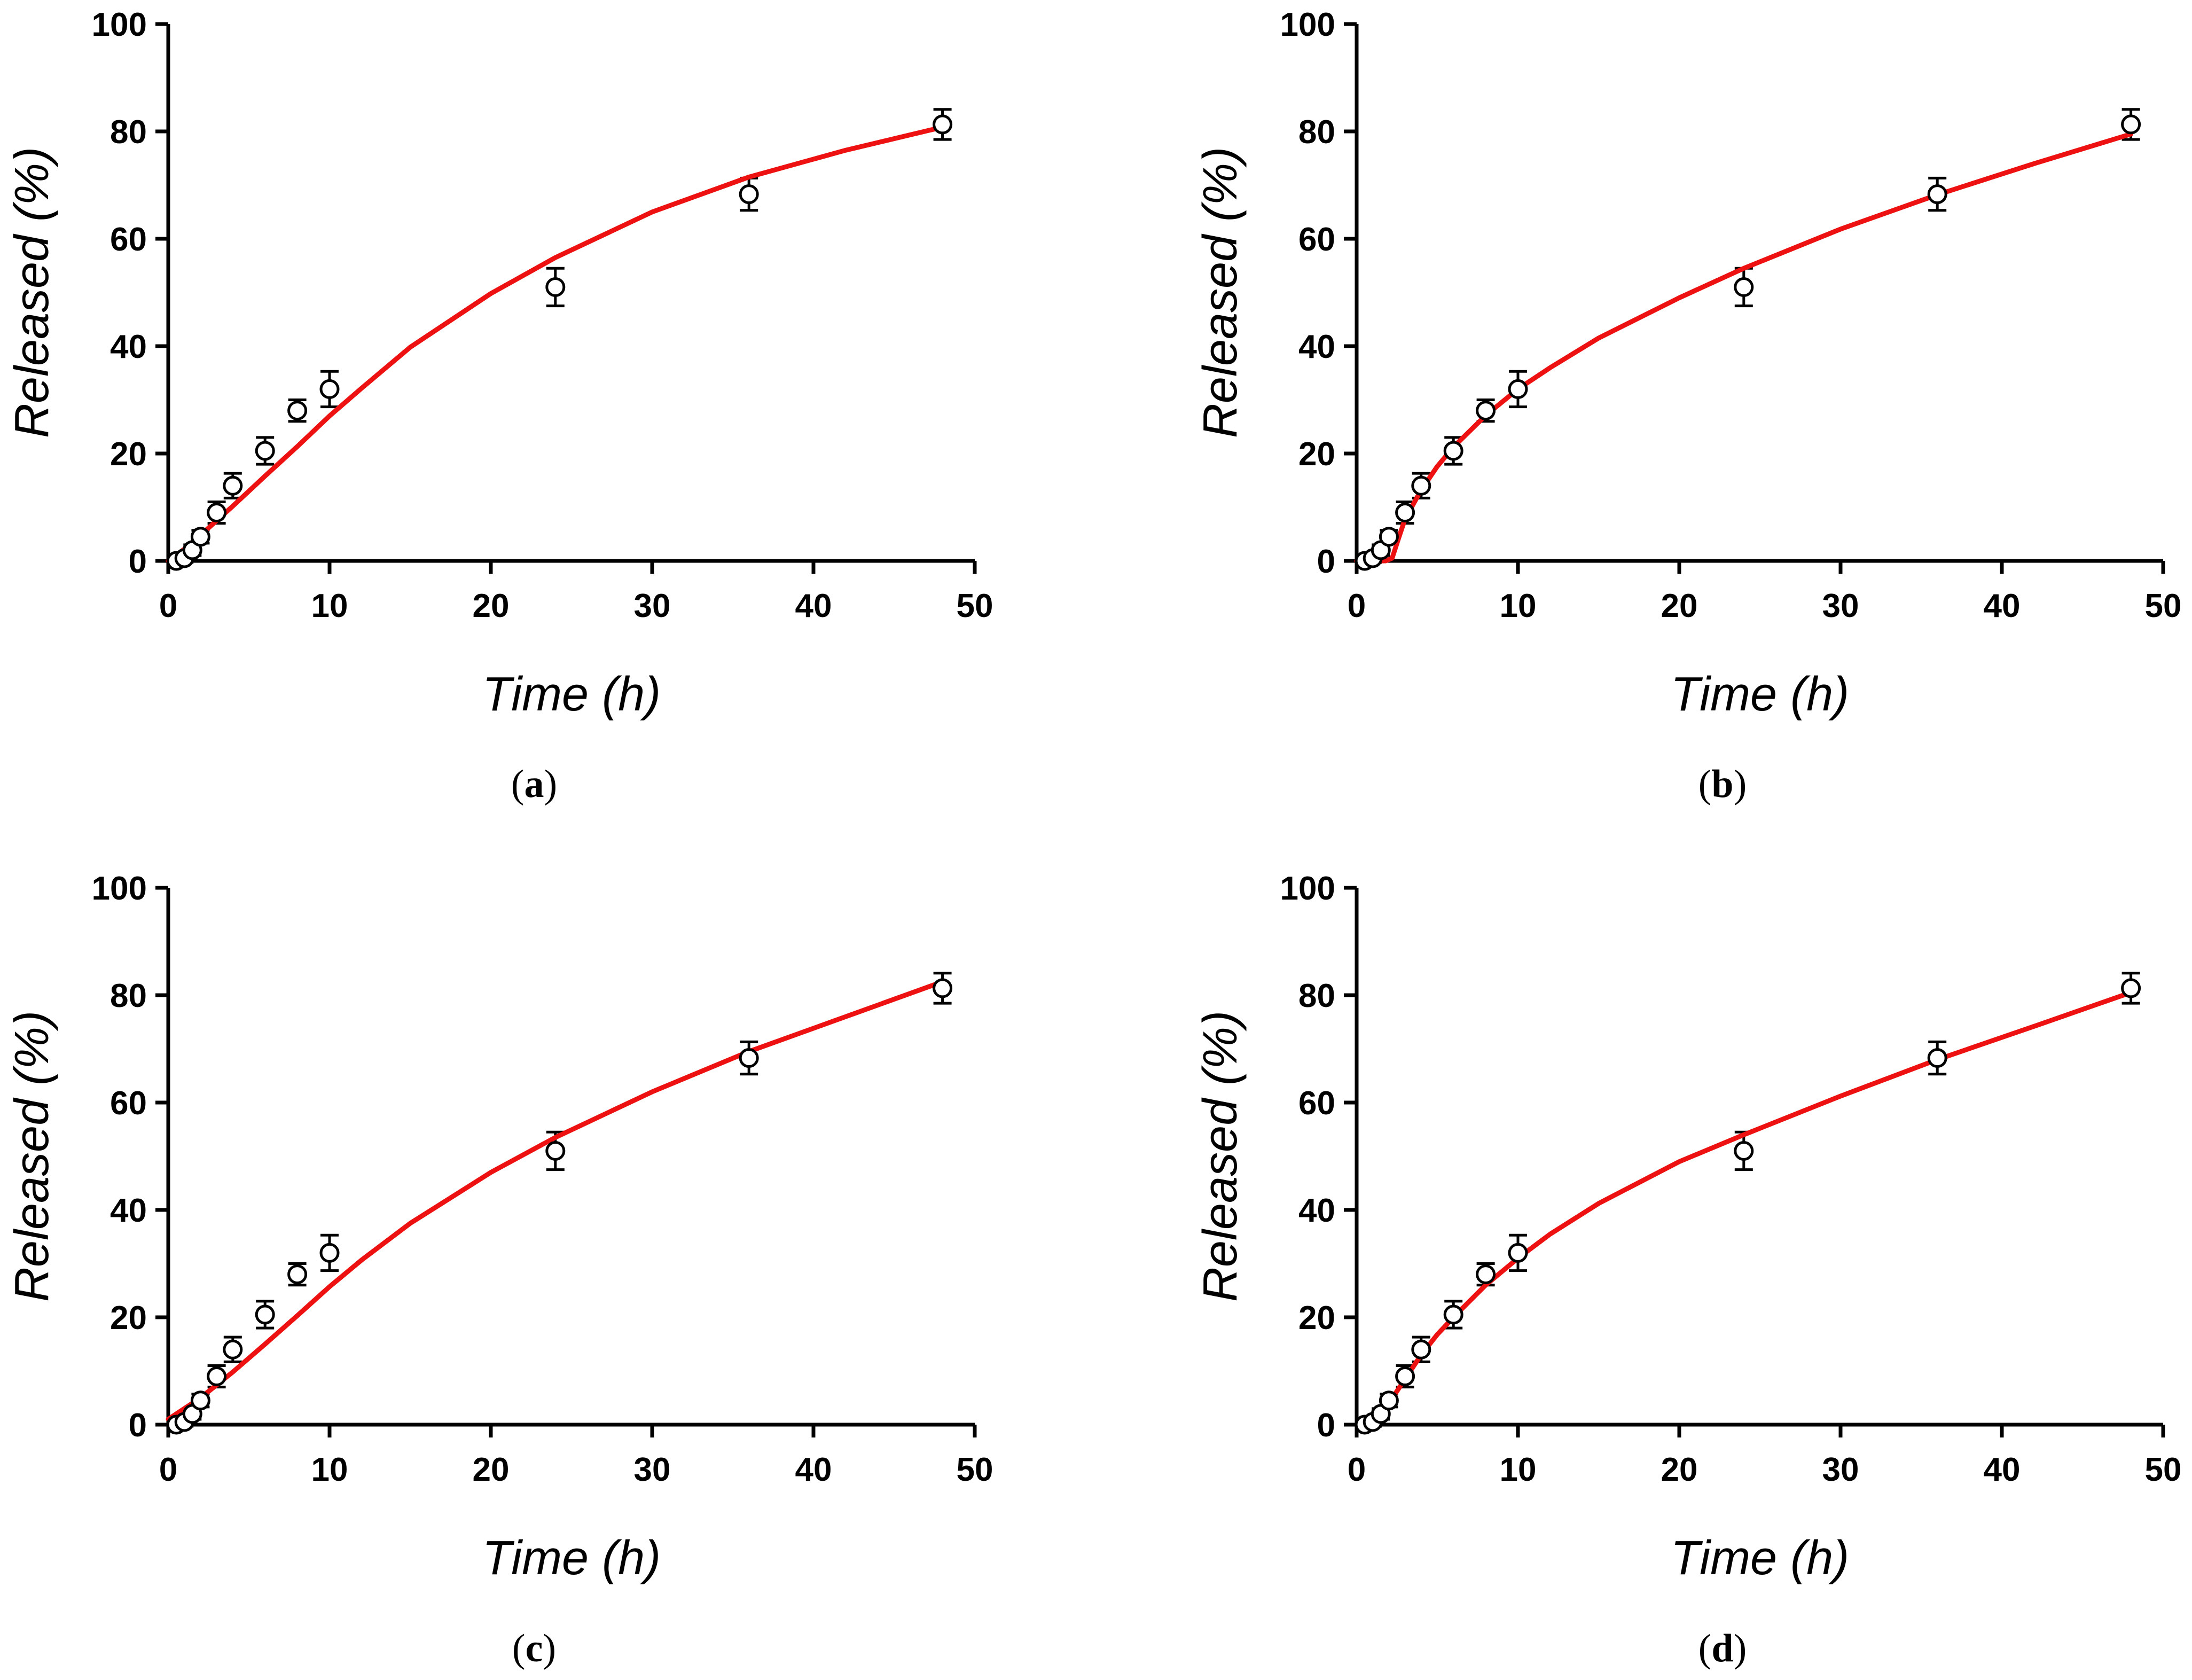  I want to click on panel-caption-letter: b, so click(1722, 784).